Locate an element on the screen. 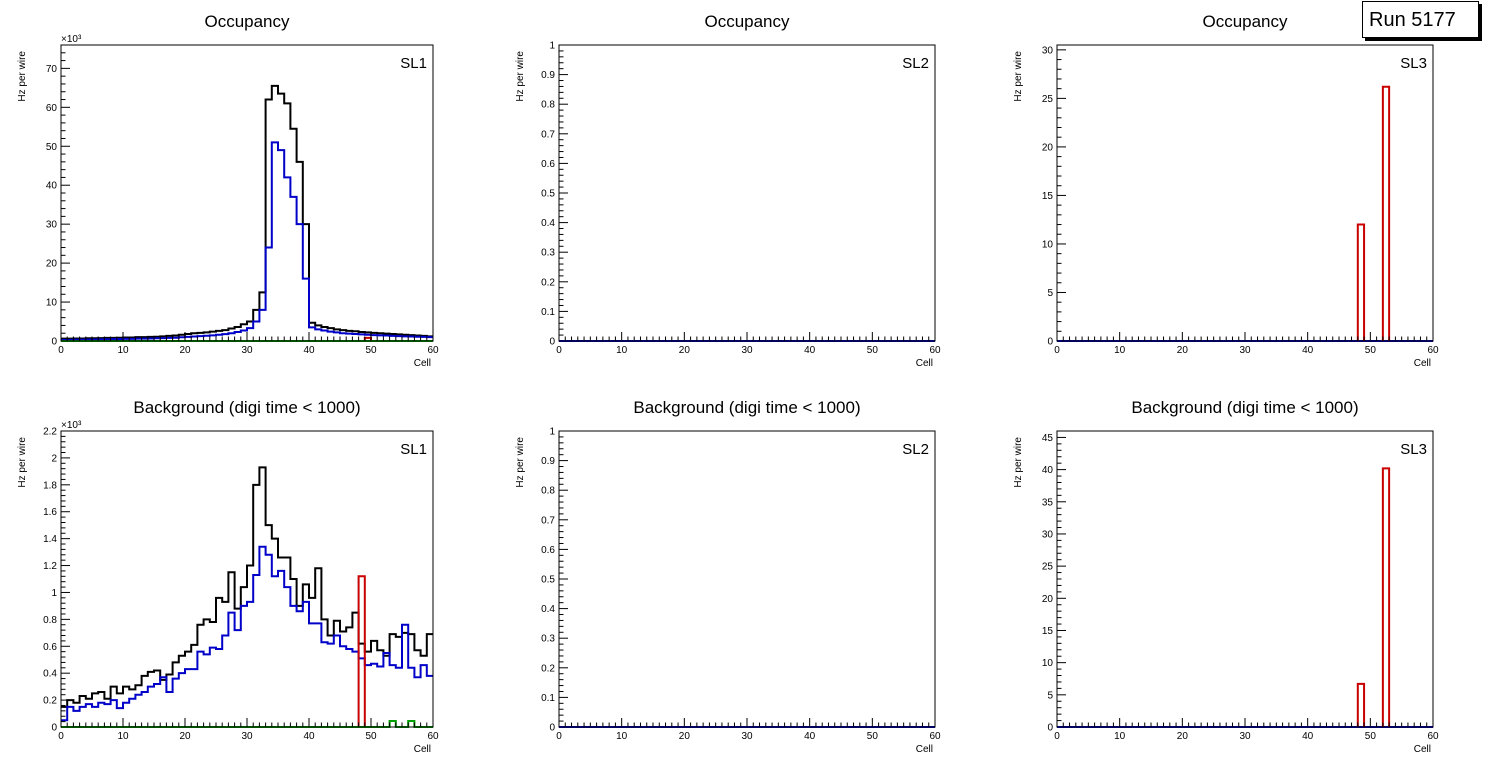  y-tick-label: 1.4 is located at coordinates (50, 539).